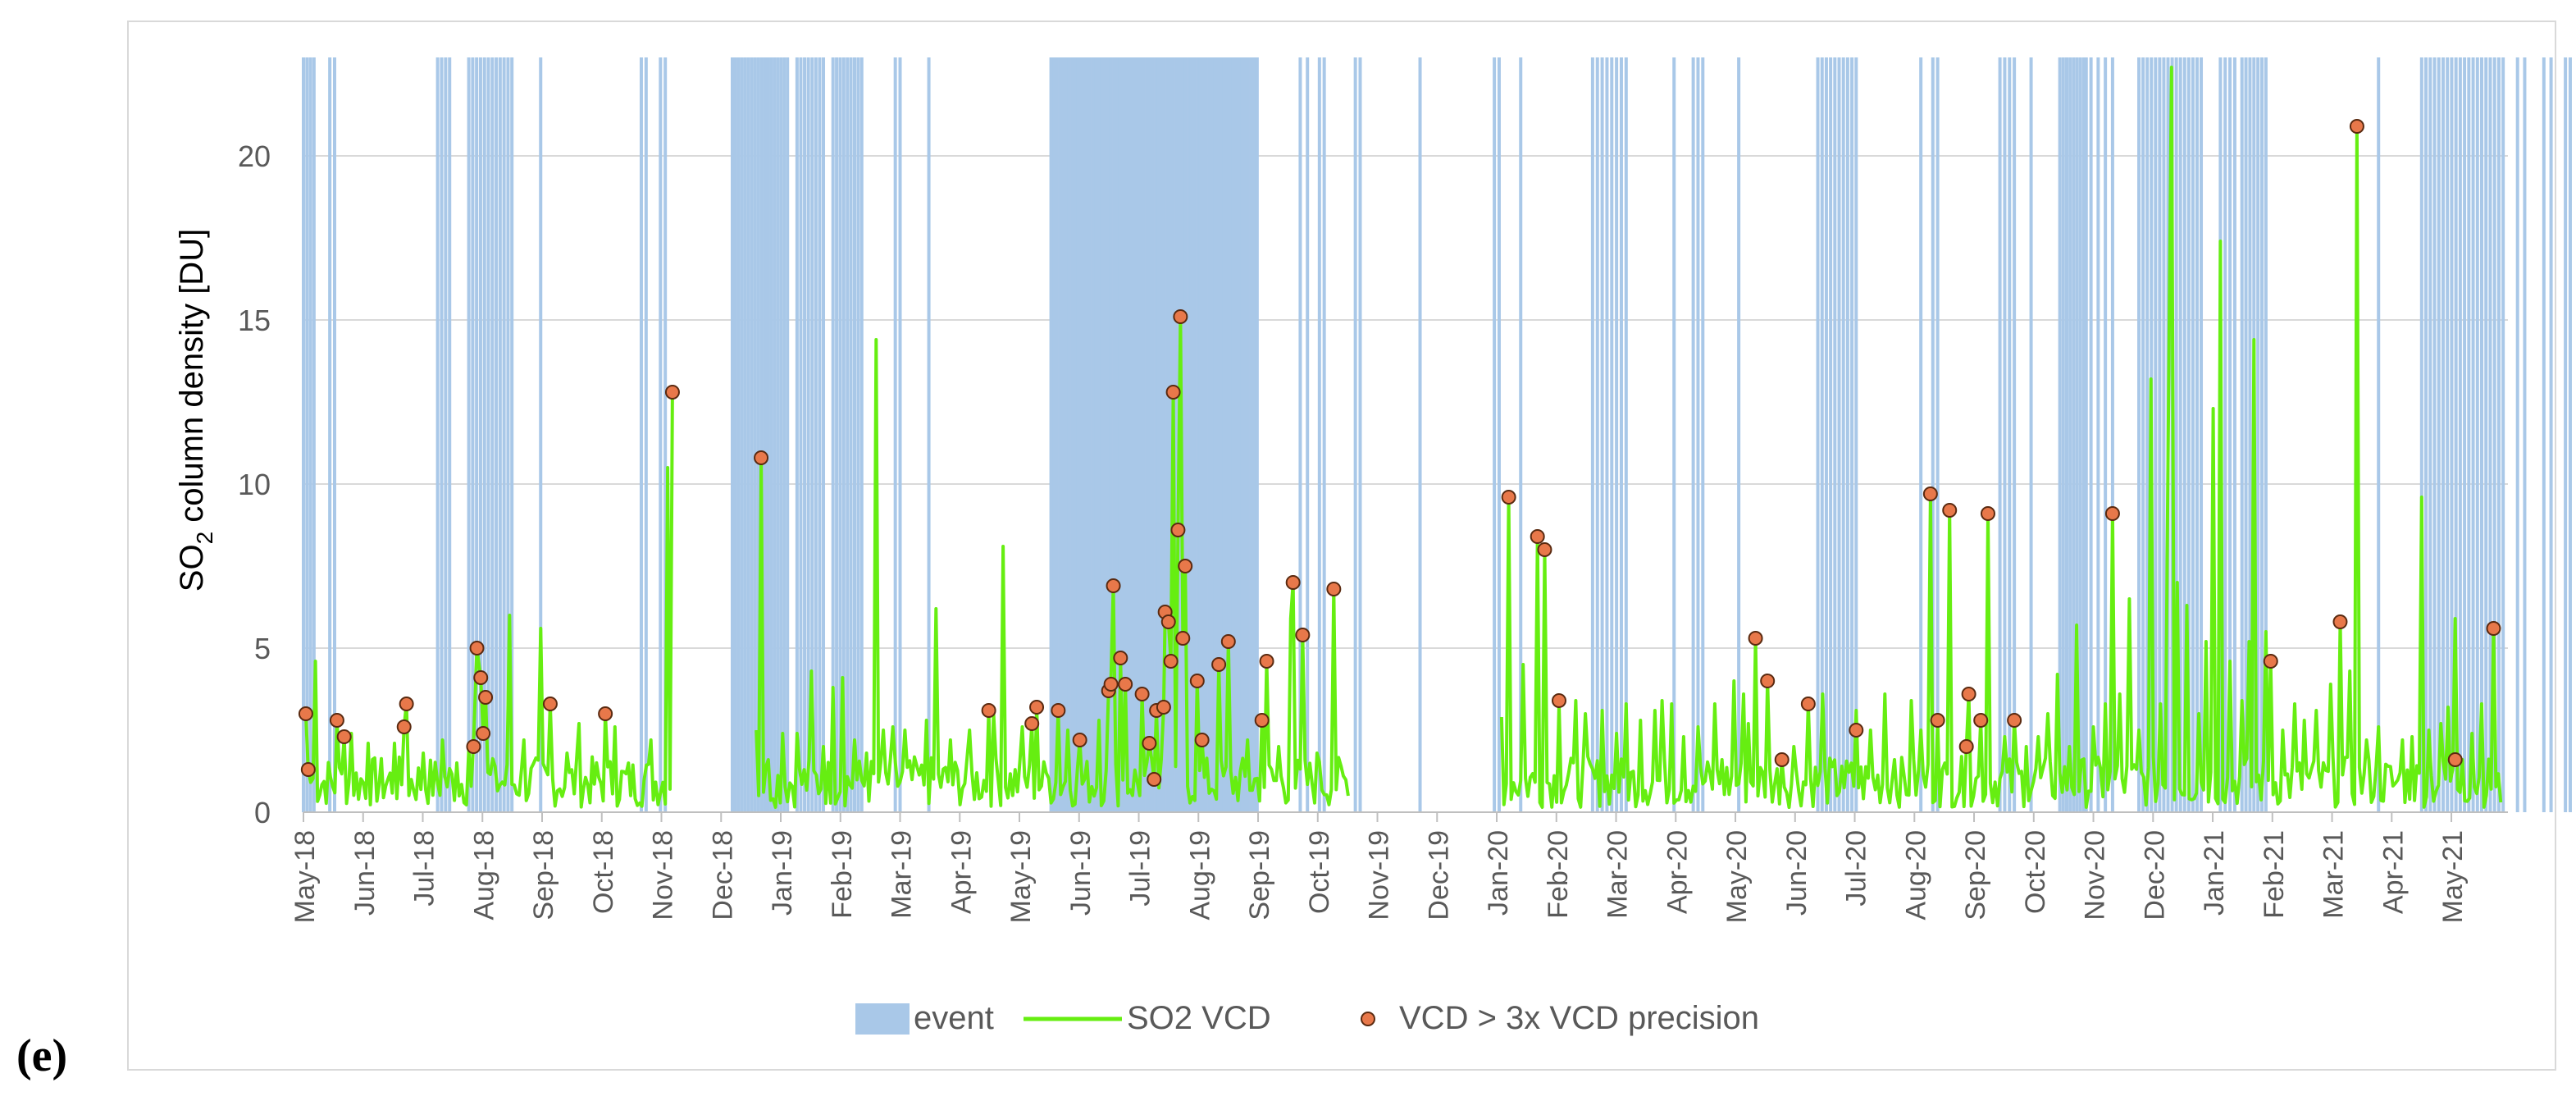 This screenshot has width=2576, height=1110. I want to click on x-tick-label-Sep-18: Sep-18, so click(543, 875).